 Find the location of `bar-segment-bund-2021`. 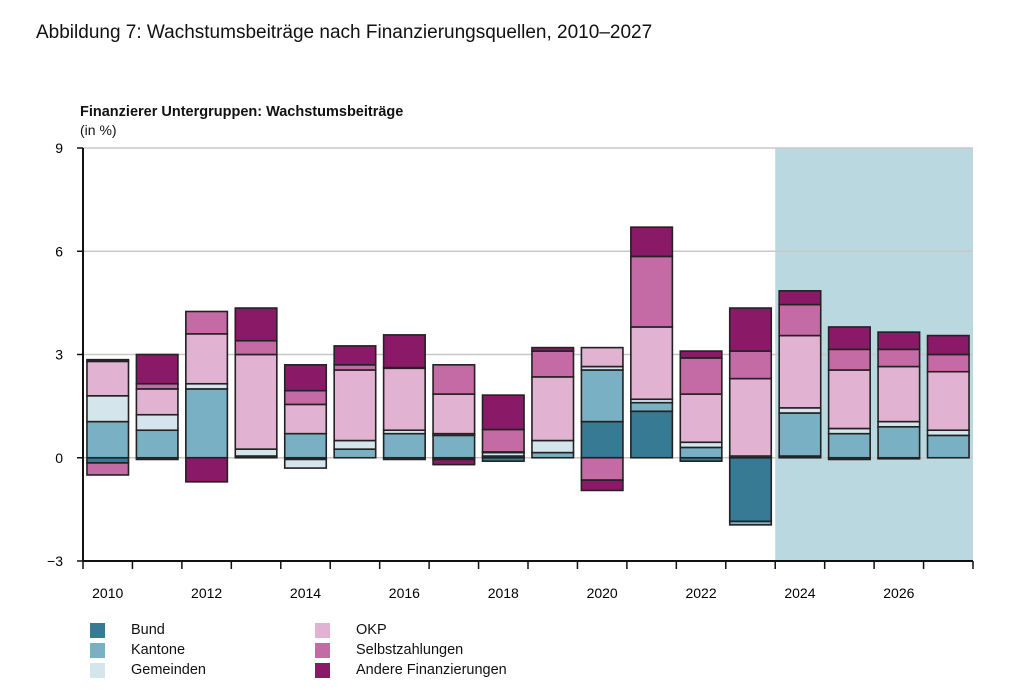

bar-segment-bund-2021 is located at coordinates (652, 434).